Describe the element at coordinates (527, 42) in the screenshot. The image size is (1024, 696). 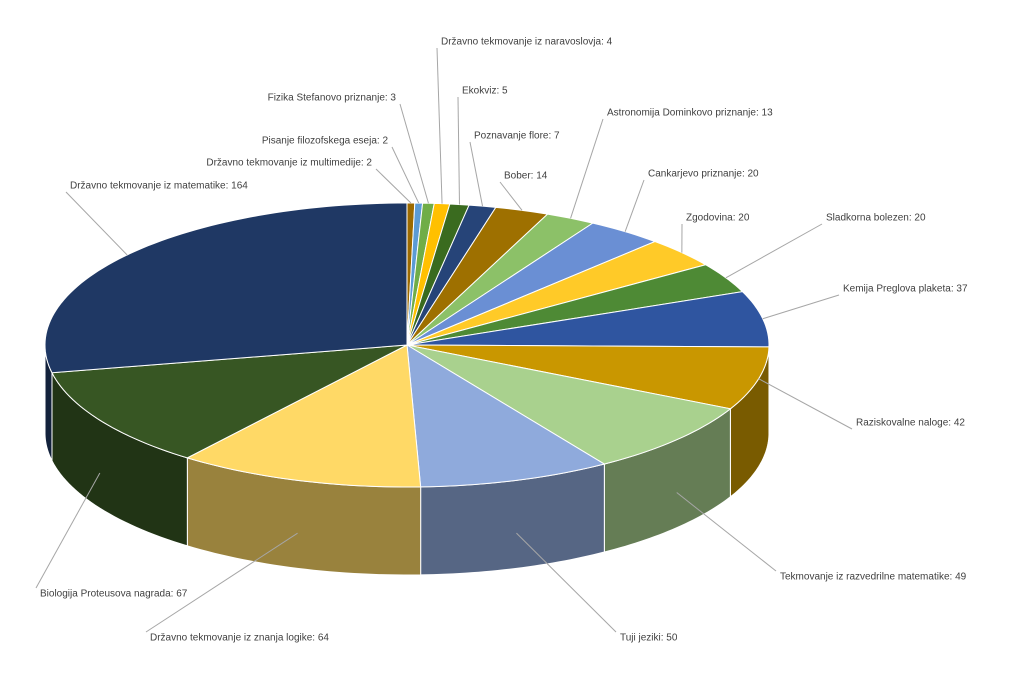
I see `data-label: Državno tekmovanje iz naravoslovja: 4` at that location.